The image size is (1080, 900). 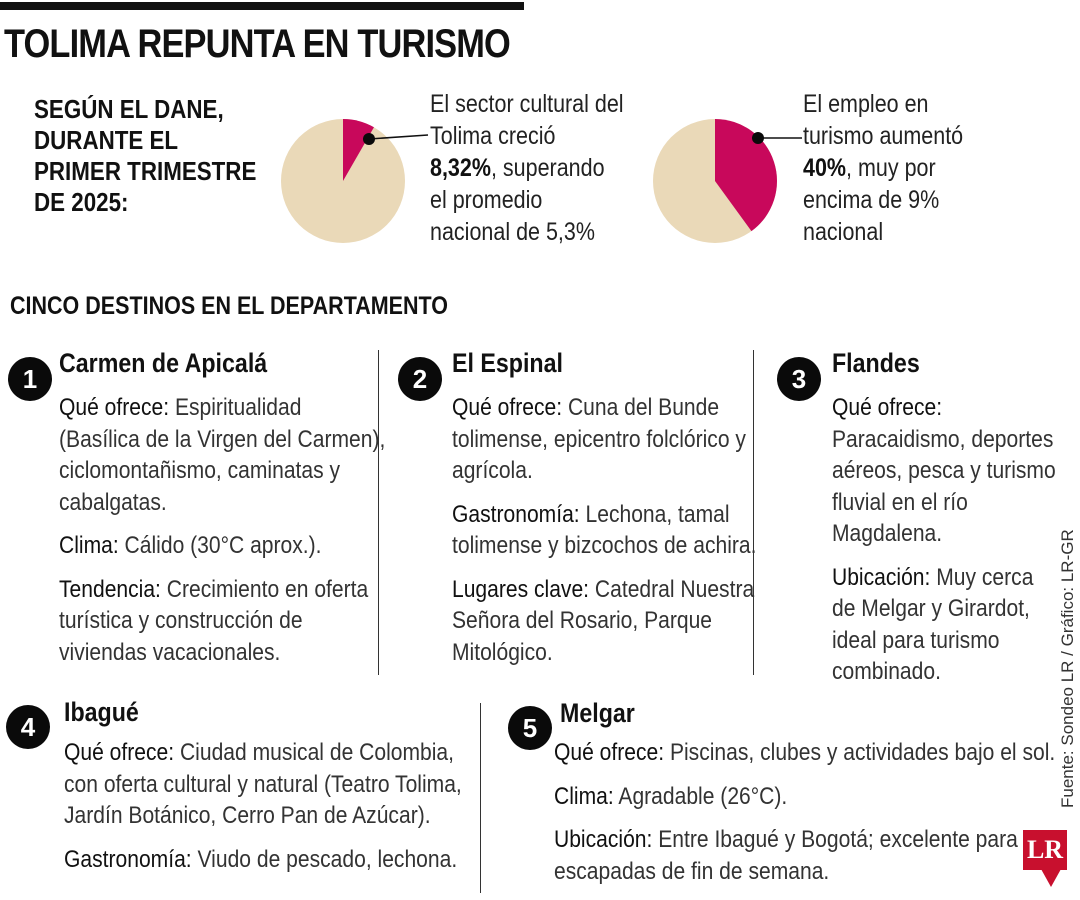 What do you see at coordinates (900, 502) in the screenshot?
I see `field-text: fluvial en el río` at bounding box center [900, 502].